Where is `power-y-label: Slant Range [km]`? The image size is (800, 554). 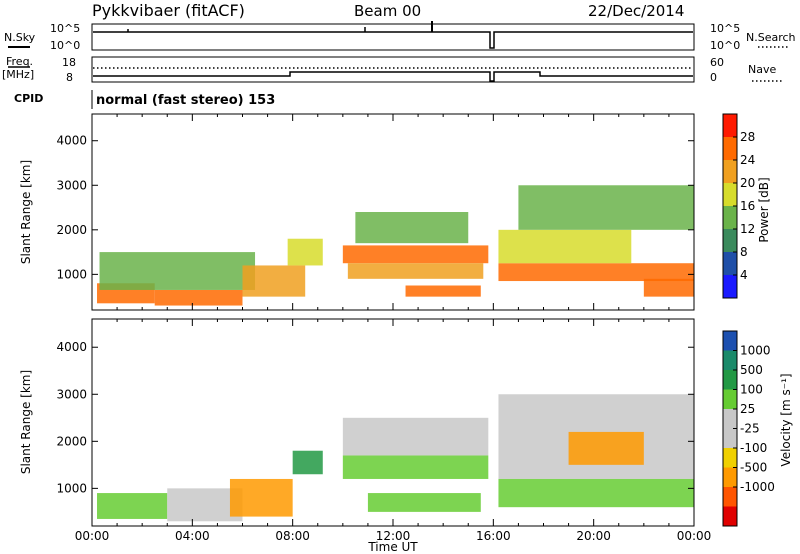
power-y-label: Slant Range [km] is located at coordinates (26, 212).